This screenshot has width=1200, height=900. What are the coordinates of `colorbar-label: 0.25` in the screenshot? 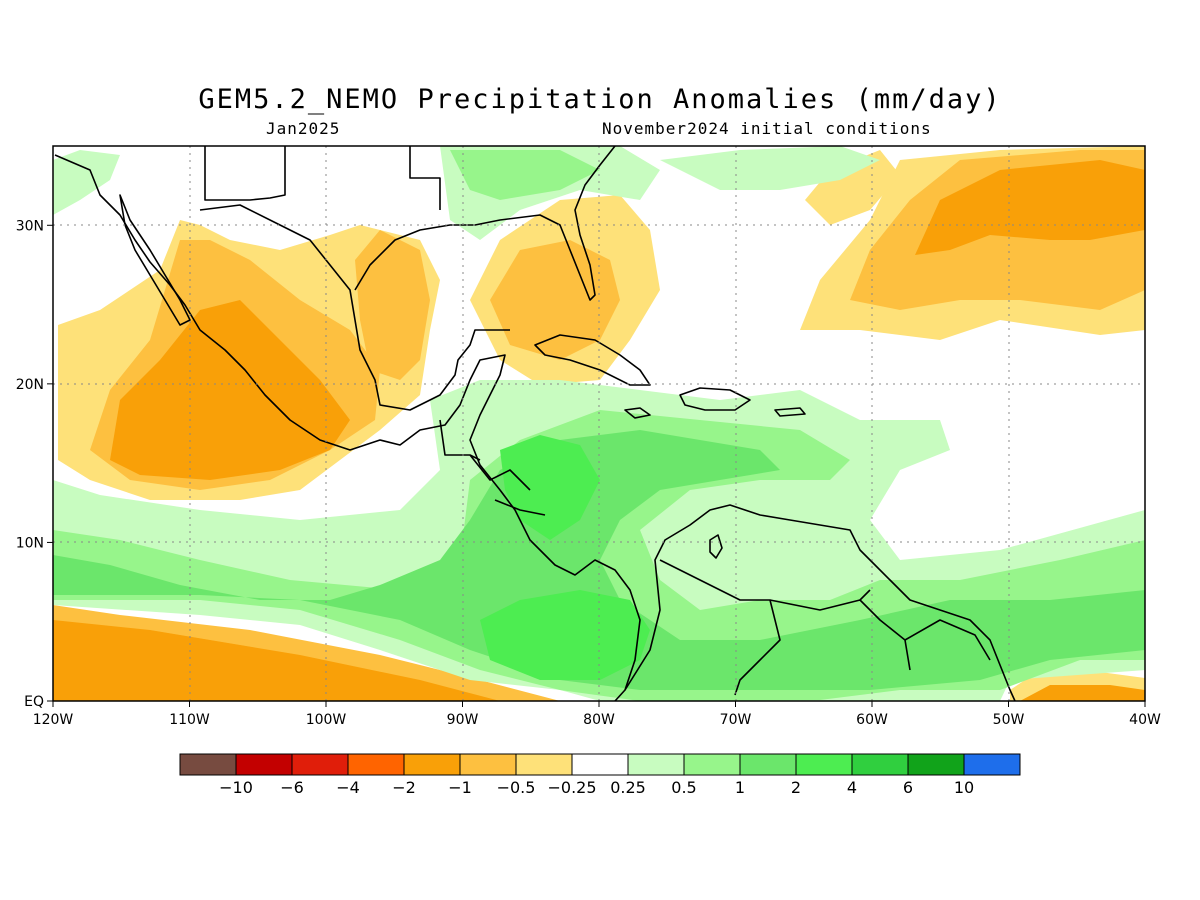 It's located at (628, 787).